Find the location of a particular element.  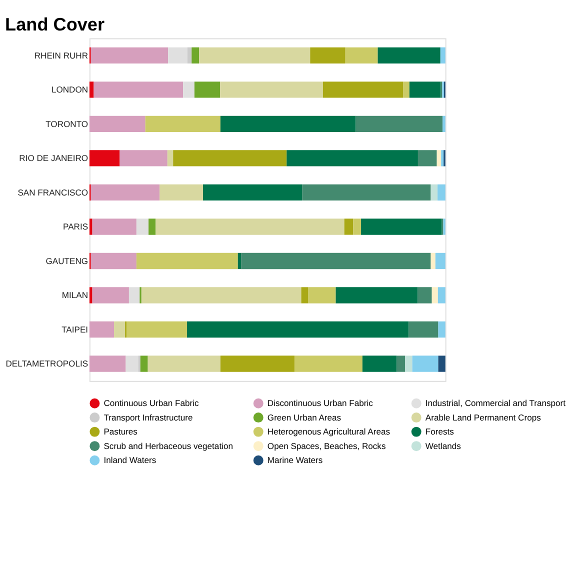

legend-label: Transport Infrastructure is located at coordinates (148, 417).